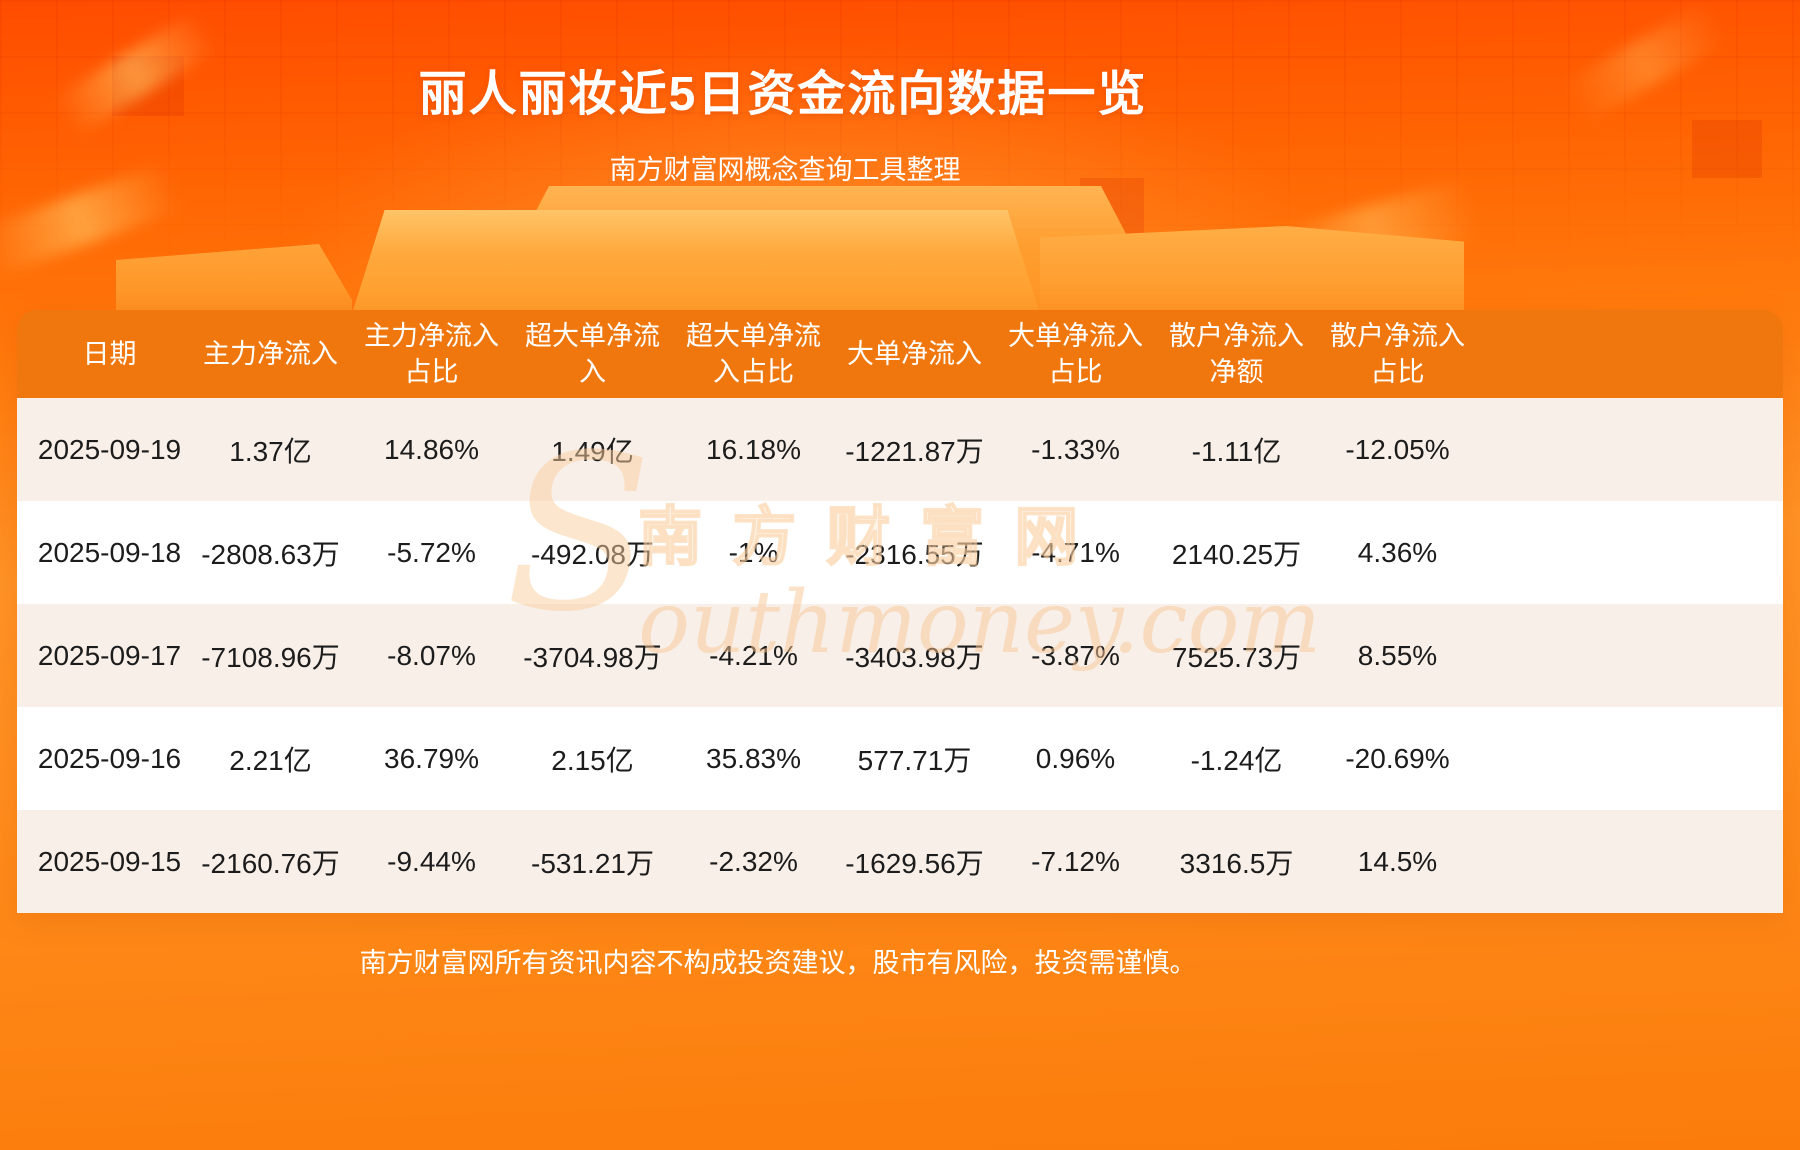  I want to click on cell-retail-inflow-ratio: -12.05%, so click(1397, 449).